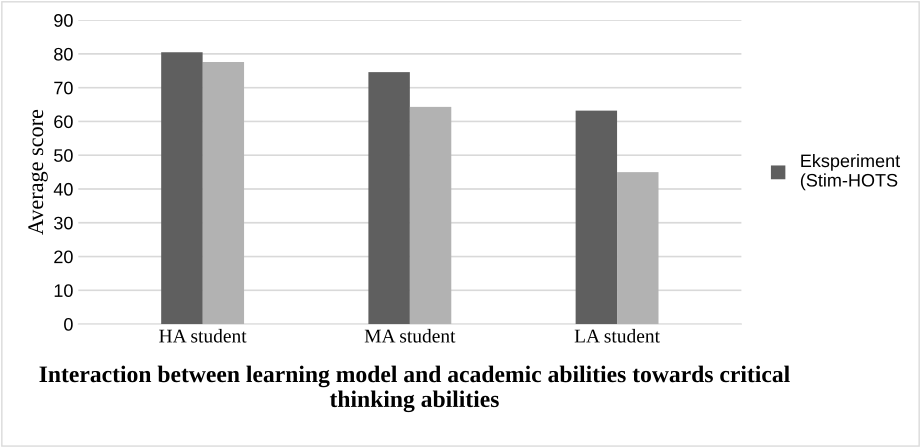 The width and height of the screenshot is (921, 447). I want to click on x-tick-label: MA student, so click(410, 335).